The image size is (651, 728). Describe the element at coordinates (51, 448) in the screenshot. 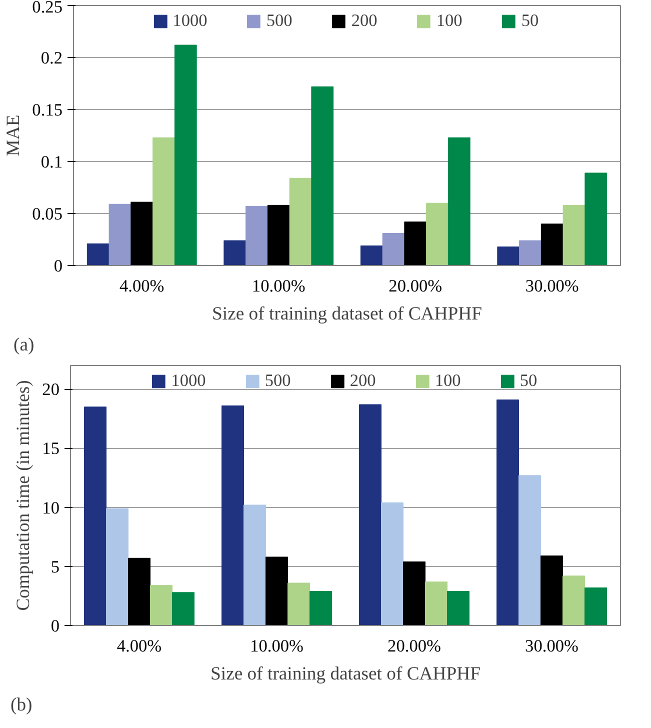

I see `y-tick-label: 15` at that location.